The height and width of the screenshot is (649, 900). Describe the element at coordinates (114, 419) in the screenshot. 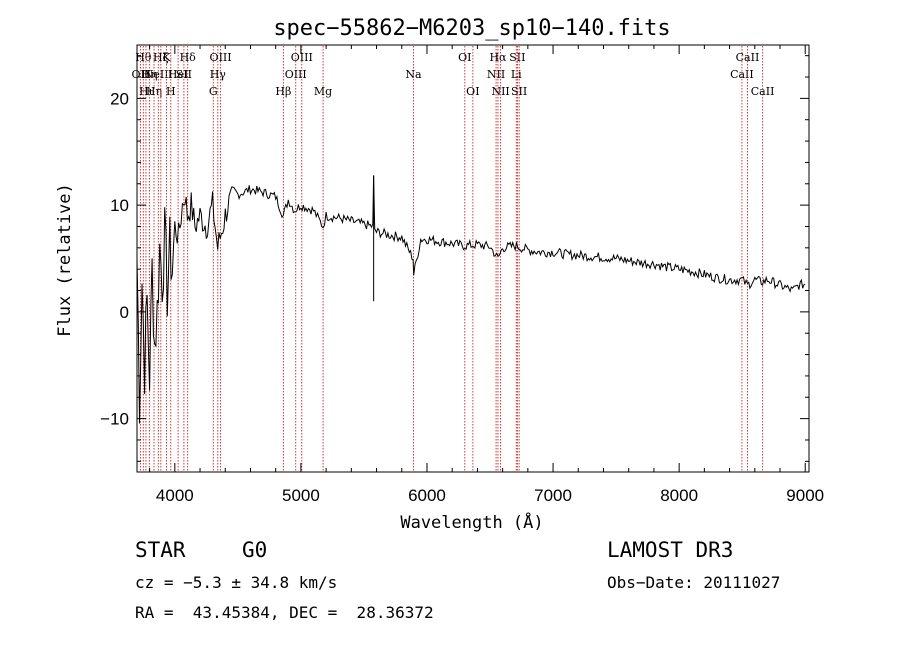

I see `y-tick-label: −10` at that location.